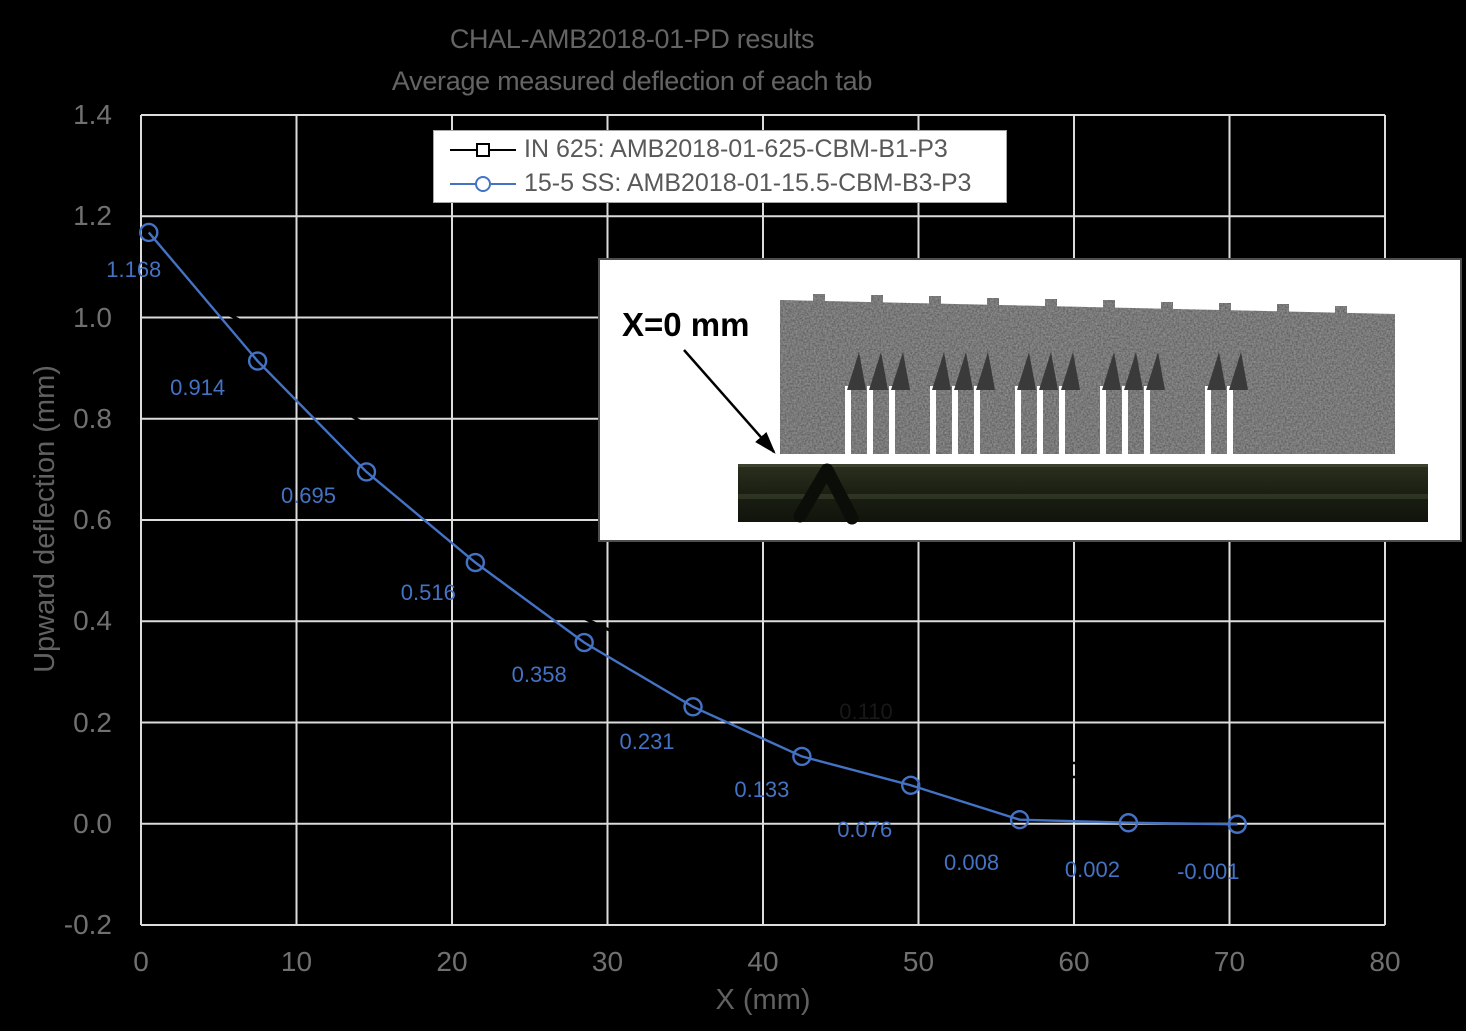 The height and width of the screenshot is (1031, 1466). Describe the element at coordinates (826, 494) in the screenshot. I see `inset-marker-A` at that location.